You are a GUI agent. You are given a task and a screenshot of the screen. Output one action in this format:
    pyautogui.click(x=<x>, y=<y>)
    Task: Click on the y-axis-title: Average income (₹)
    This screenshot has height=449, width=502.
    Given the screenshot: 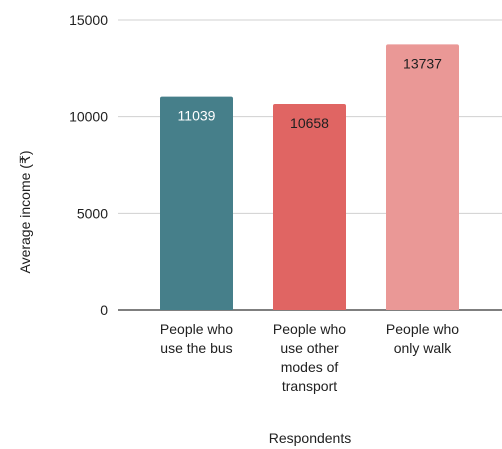 What is the action you would take?
    pyautogui.click(x=25, y=211)
    